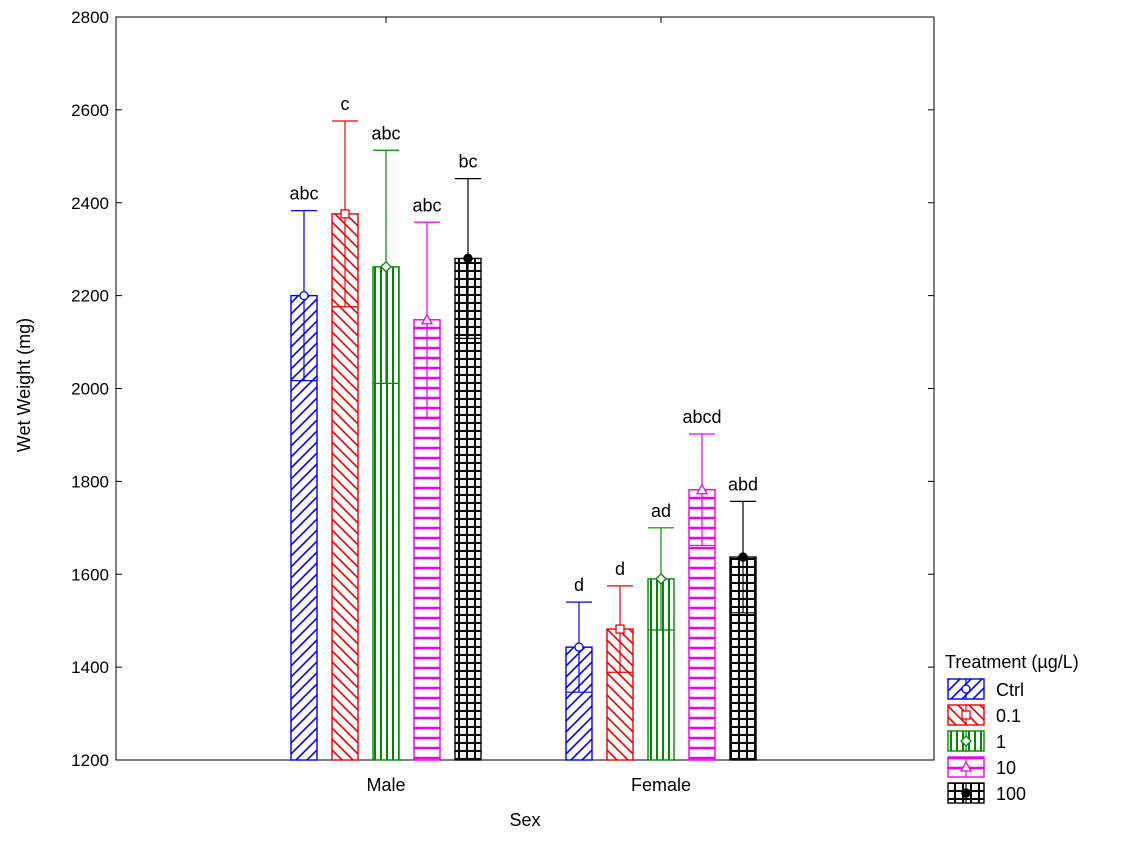  I want to click on bar-group: c, so click(345, 427).